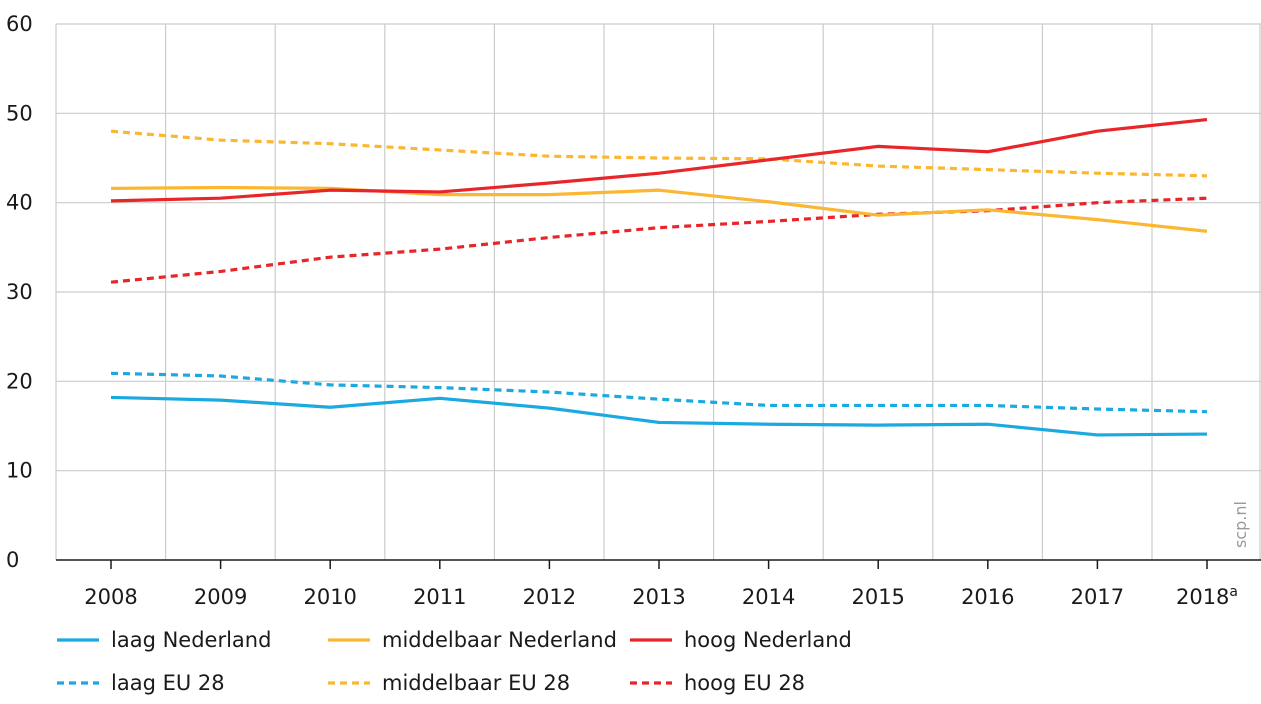 Image resolution: width=1261 pixels, height=704 pixels. I want to click on y-tick-label: 0, so click(12, 560).